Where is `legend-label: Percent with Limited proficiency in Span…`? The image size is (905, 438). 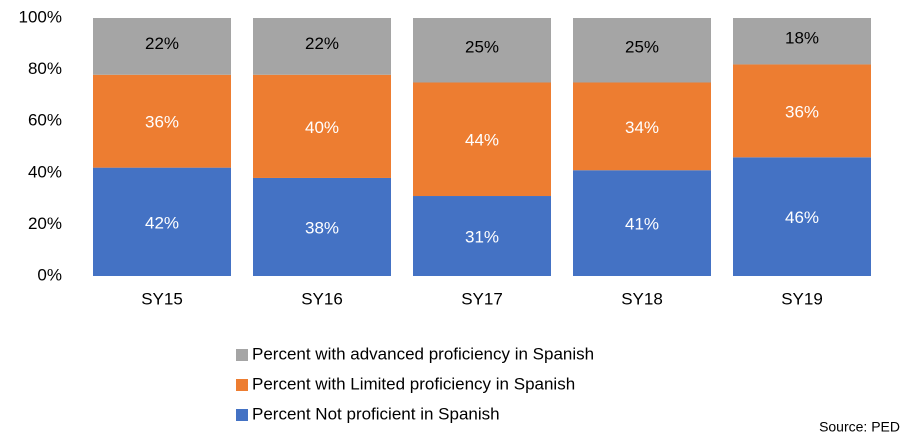
legend-label: Percent with Limited proficiency in Span… is located at coordinates (413, 383).